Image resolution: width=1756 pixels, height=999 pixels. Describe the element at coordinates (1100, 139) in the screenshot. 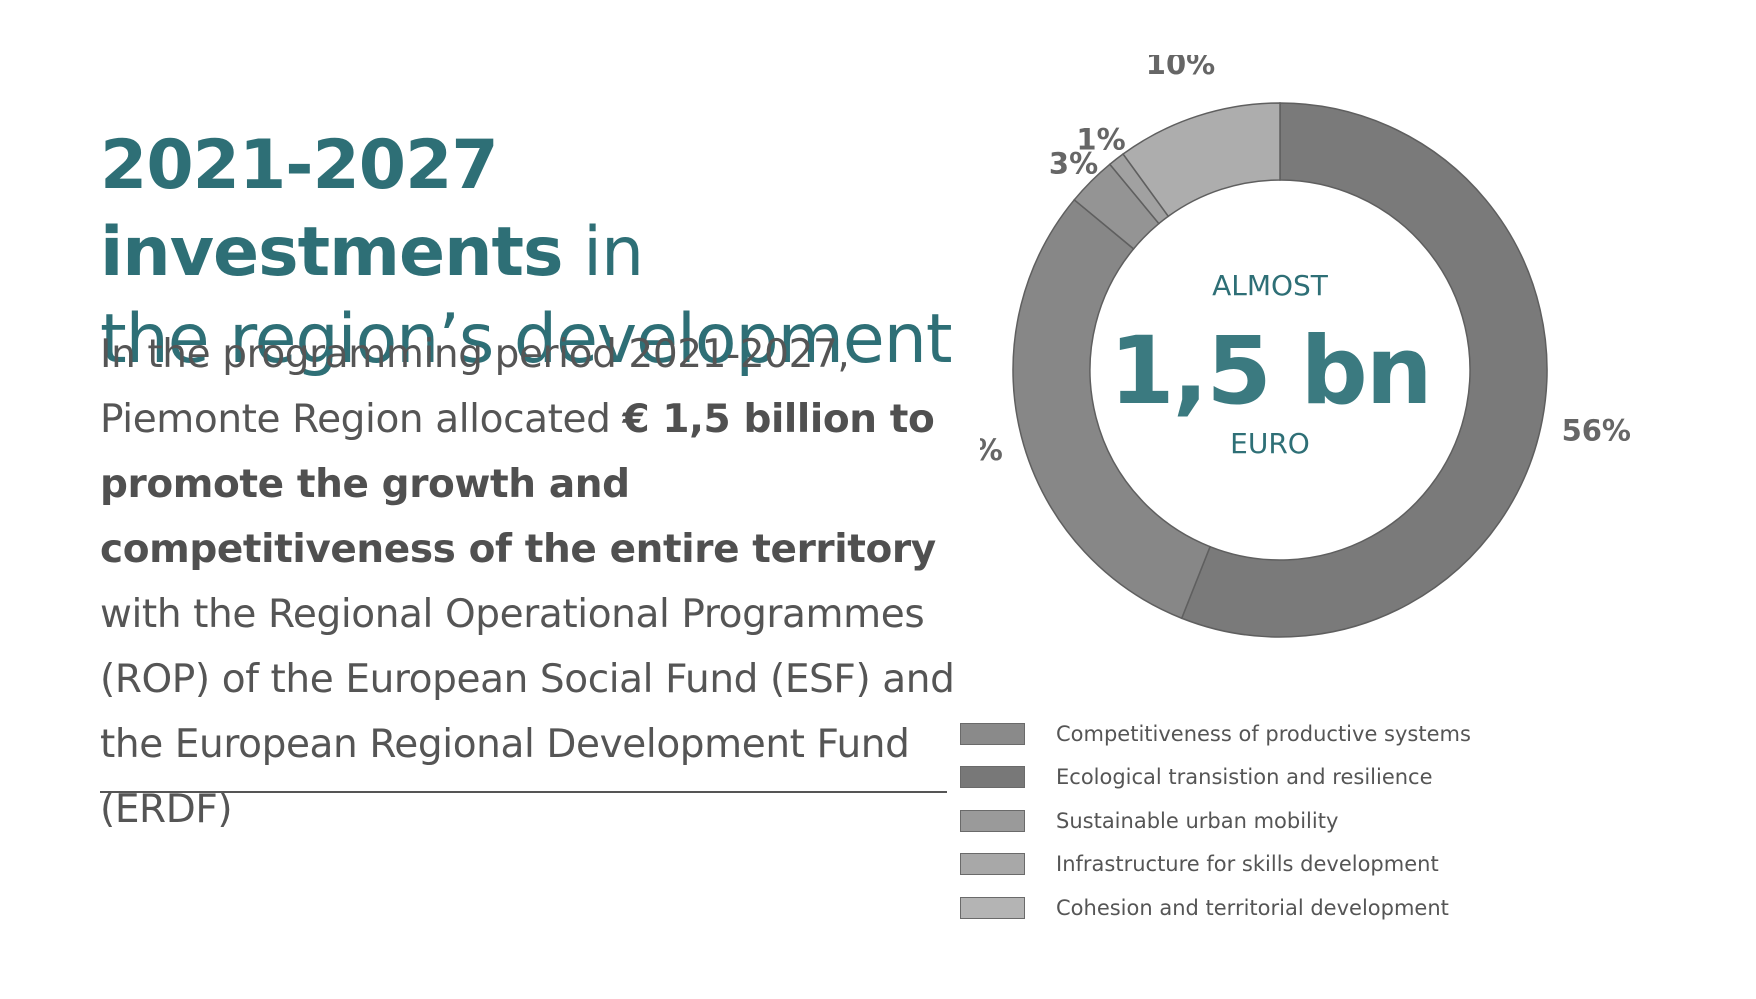

I see `percent-label: 1%` at that location.